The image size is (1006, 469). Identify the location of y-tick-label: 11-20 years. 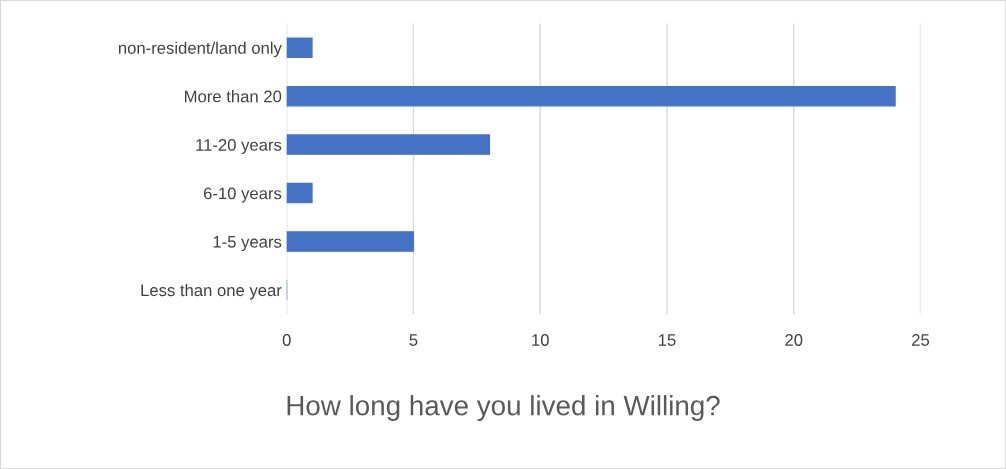
(239, 147).